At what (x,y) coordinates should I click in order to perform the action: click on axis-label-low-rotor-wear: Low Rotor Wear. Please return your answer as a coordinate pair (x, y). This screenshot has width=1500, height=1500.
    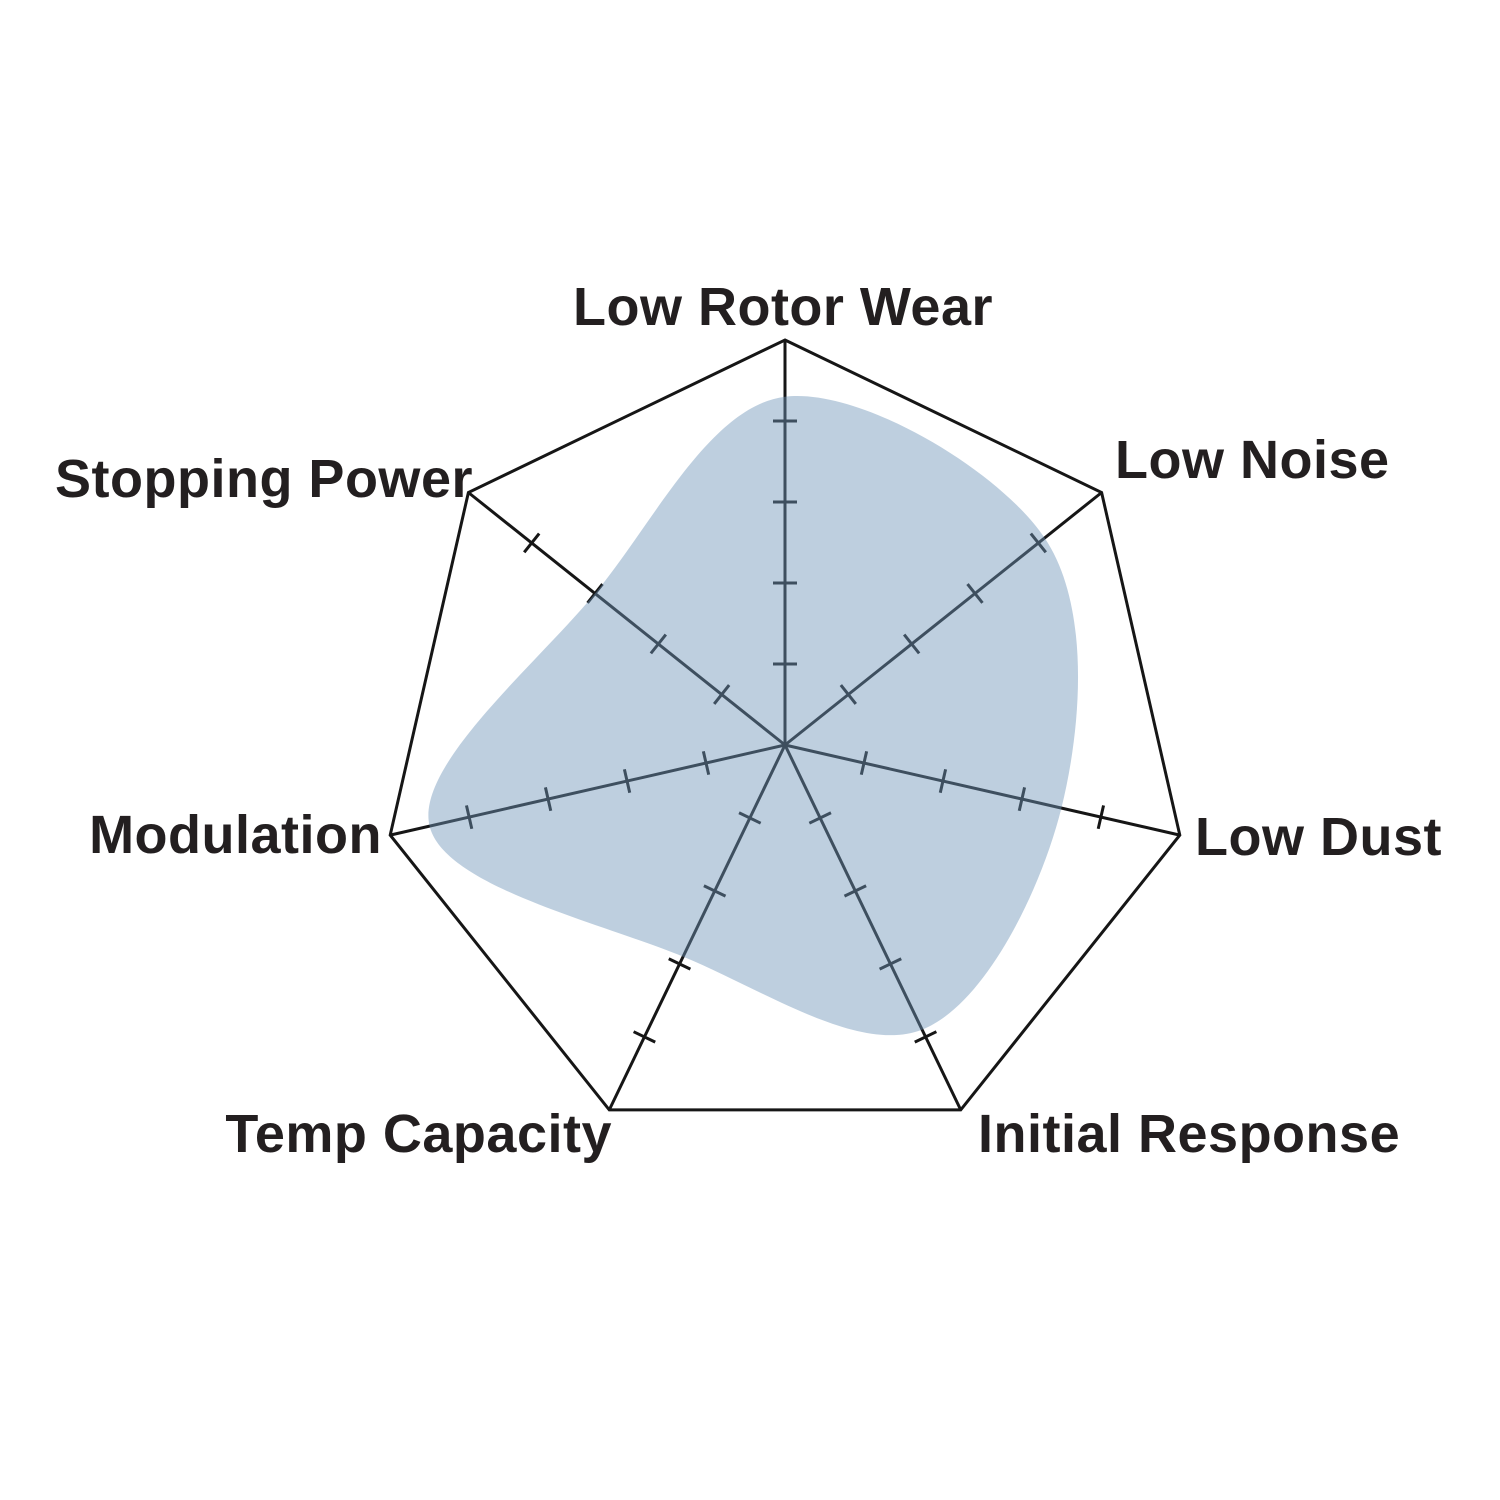
    Looking at the image, I should click on (783, 307).